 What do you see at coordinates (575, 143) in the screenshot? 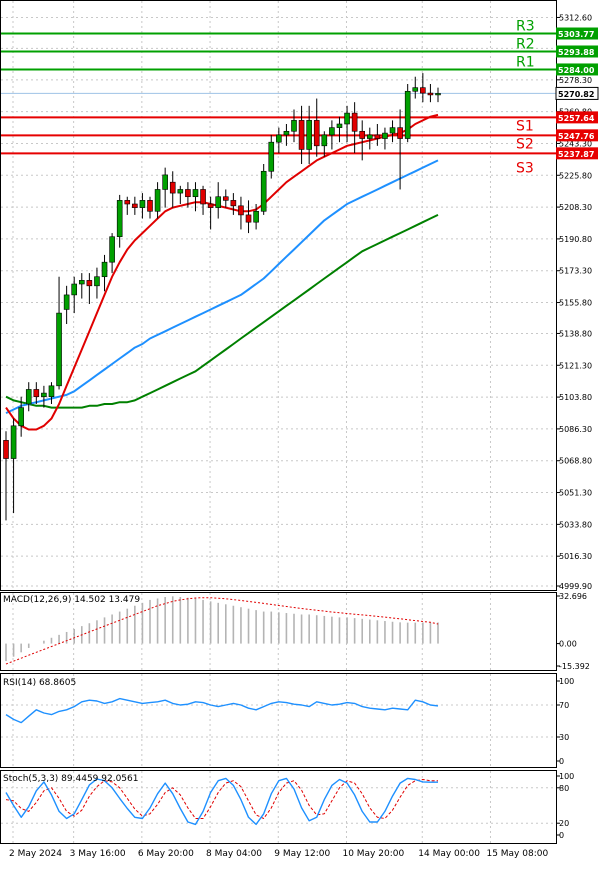
I see `y-tick-label: 5243.30` at bounding box center [575, 143].